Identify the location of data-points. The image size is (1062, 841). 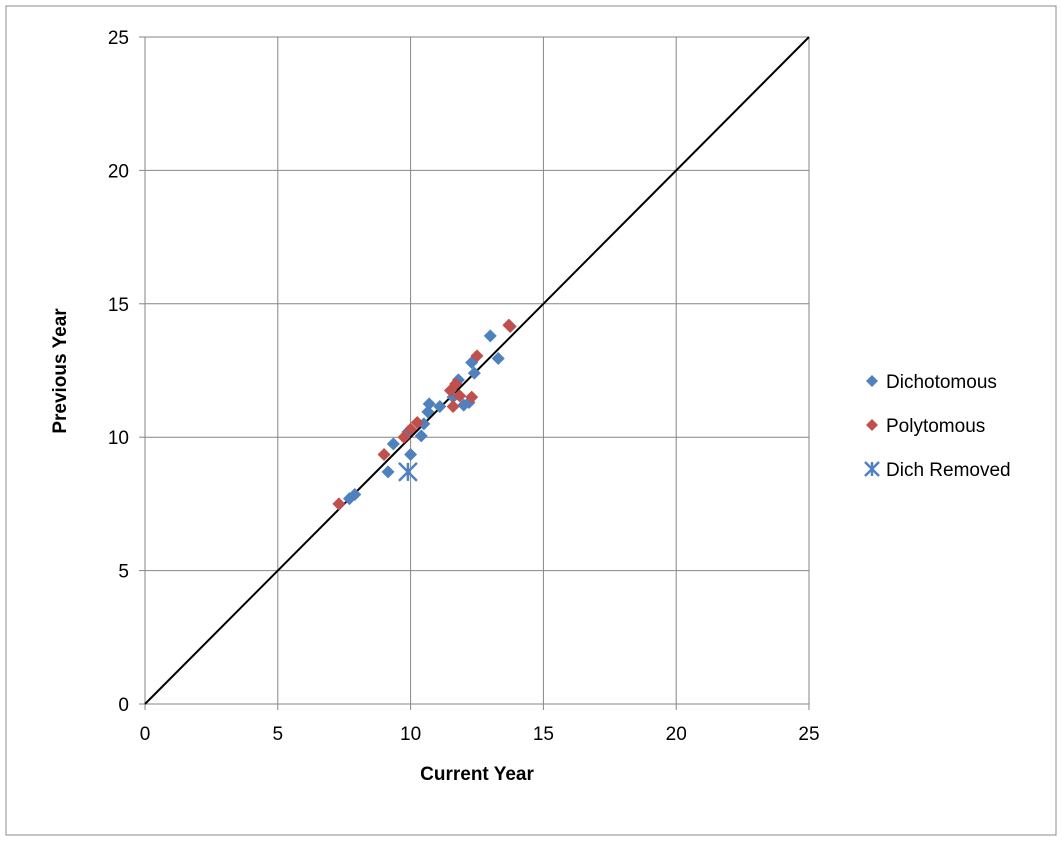
(424, 414).